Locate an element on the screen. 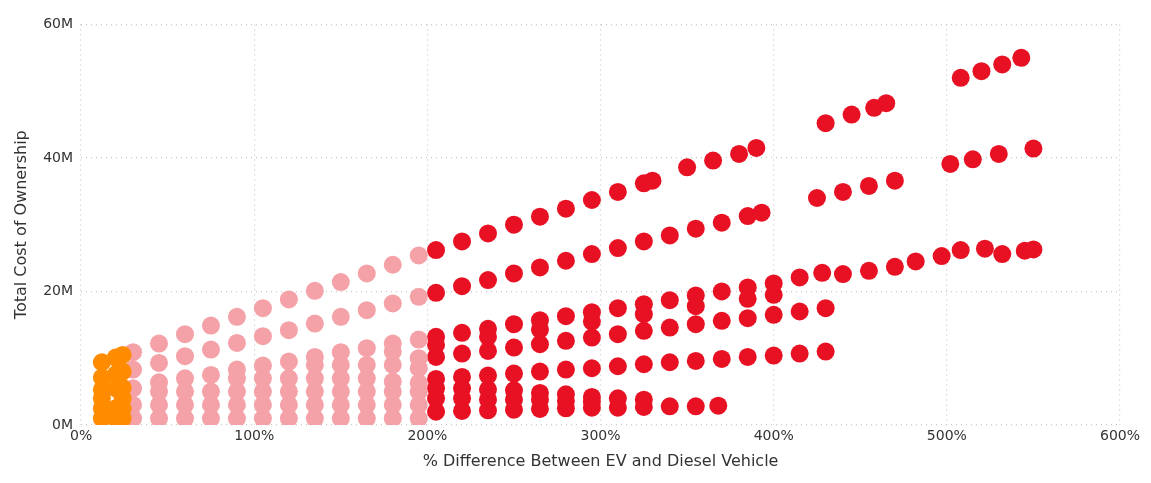 The image size is (1151, 483). y-axis-title: Total Cost of Ownership is located at coordinates (20, 225).